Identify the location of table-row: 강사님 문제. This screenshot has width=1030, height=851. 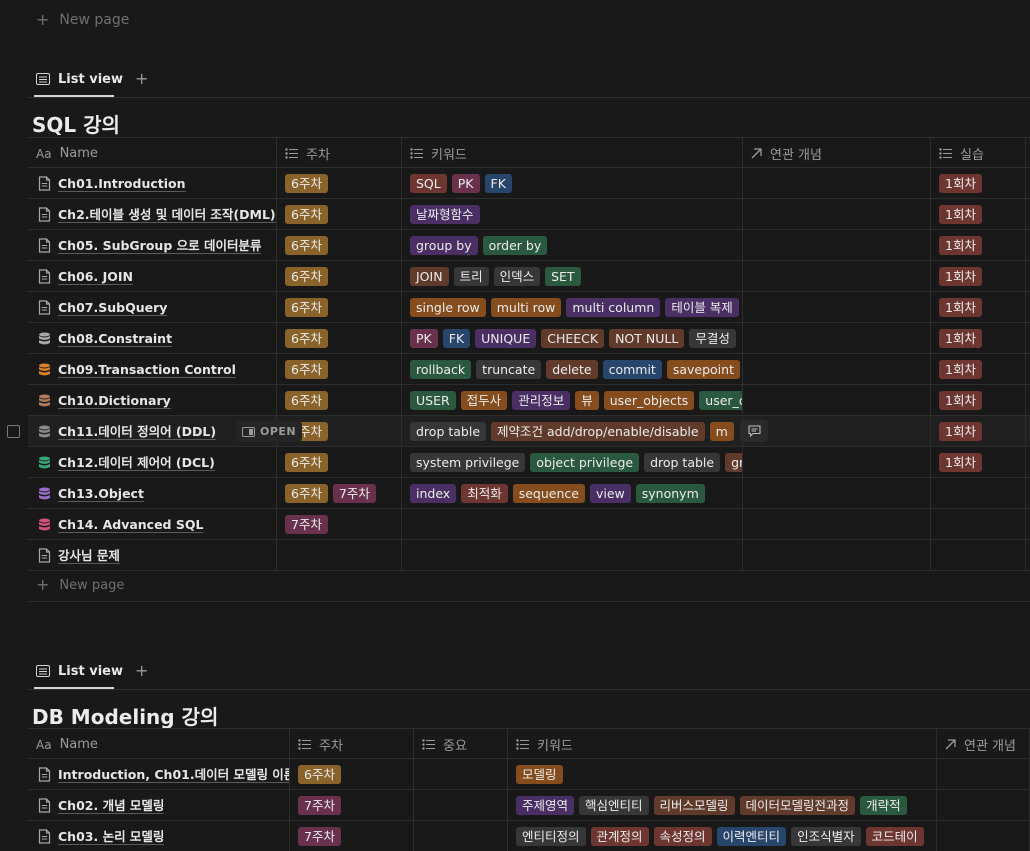
(529, 555).